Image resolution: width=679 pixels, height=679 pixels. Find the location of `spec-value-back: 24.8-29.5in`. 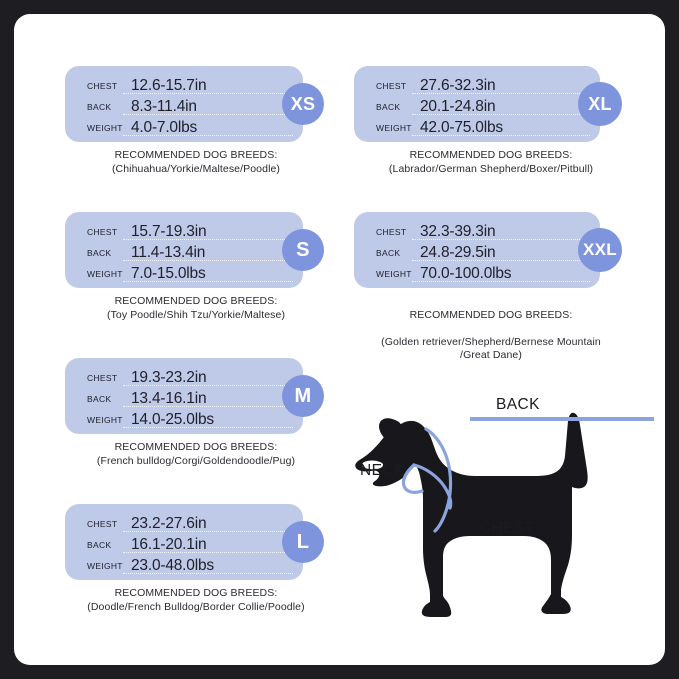

spec-value-back: 24.8-29.5in is located at coordinates (458, 252).